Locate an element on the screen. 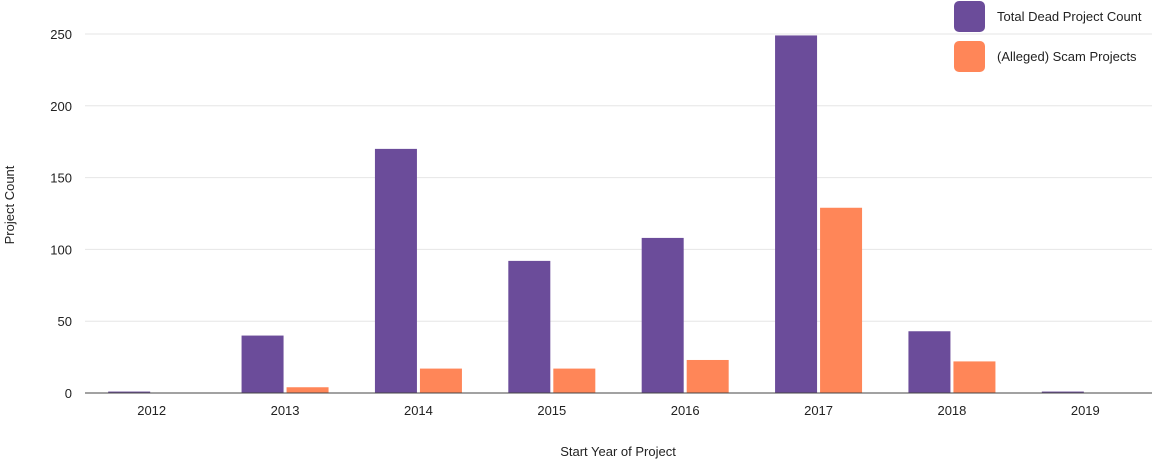 Image resolution: width=1161 pixels, height=464 pixels. y-tick-label: 250 is located at coordinates (61, 34).